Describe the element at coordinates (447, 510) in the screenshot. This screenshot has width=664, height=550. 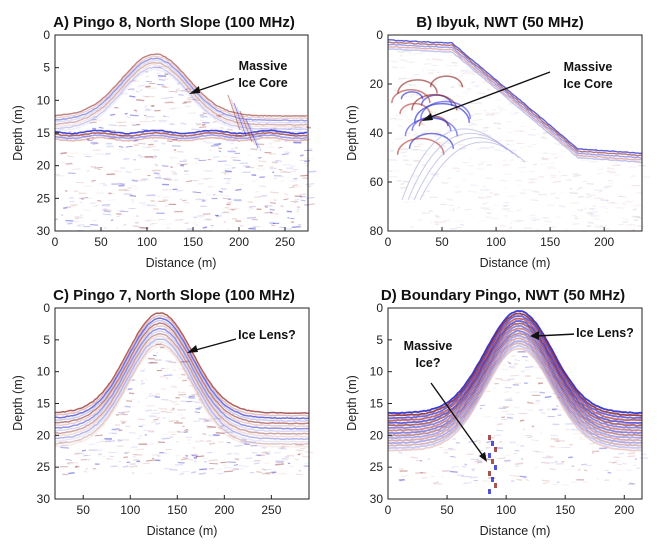
I see `x-tick-label: 50` at that location.